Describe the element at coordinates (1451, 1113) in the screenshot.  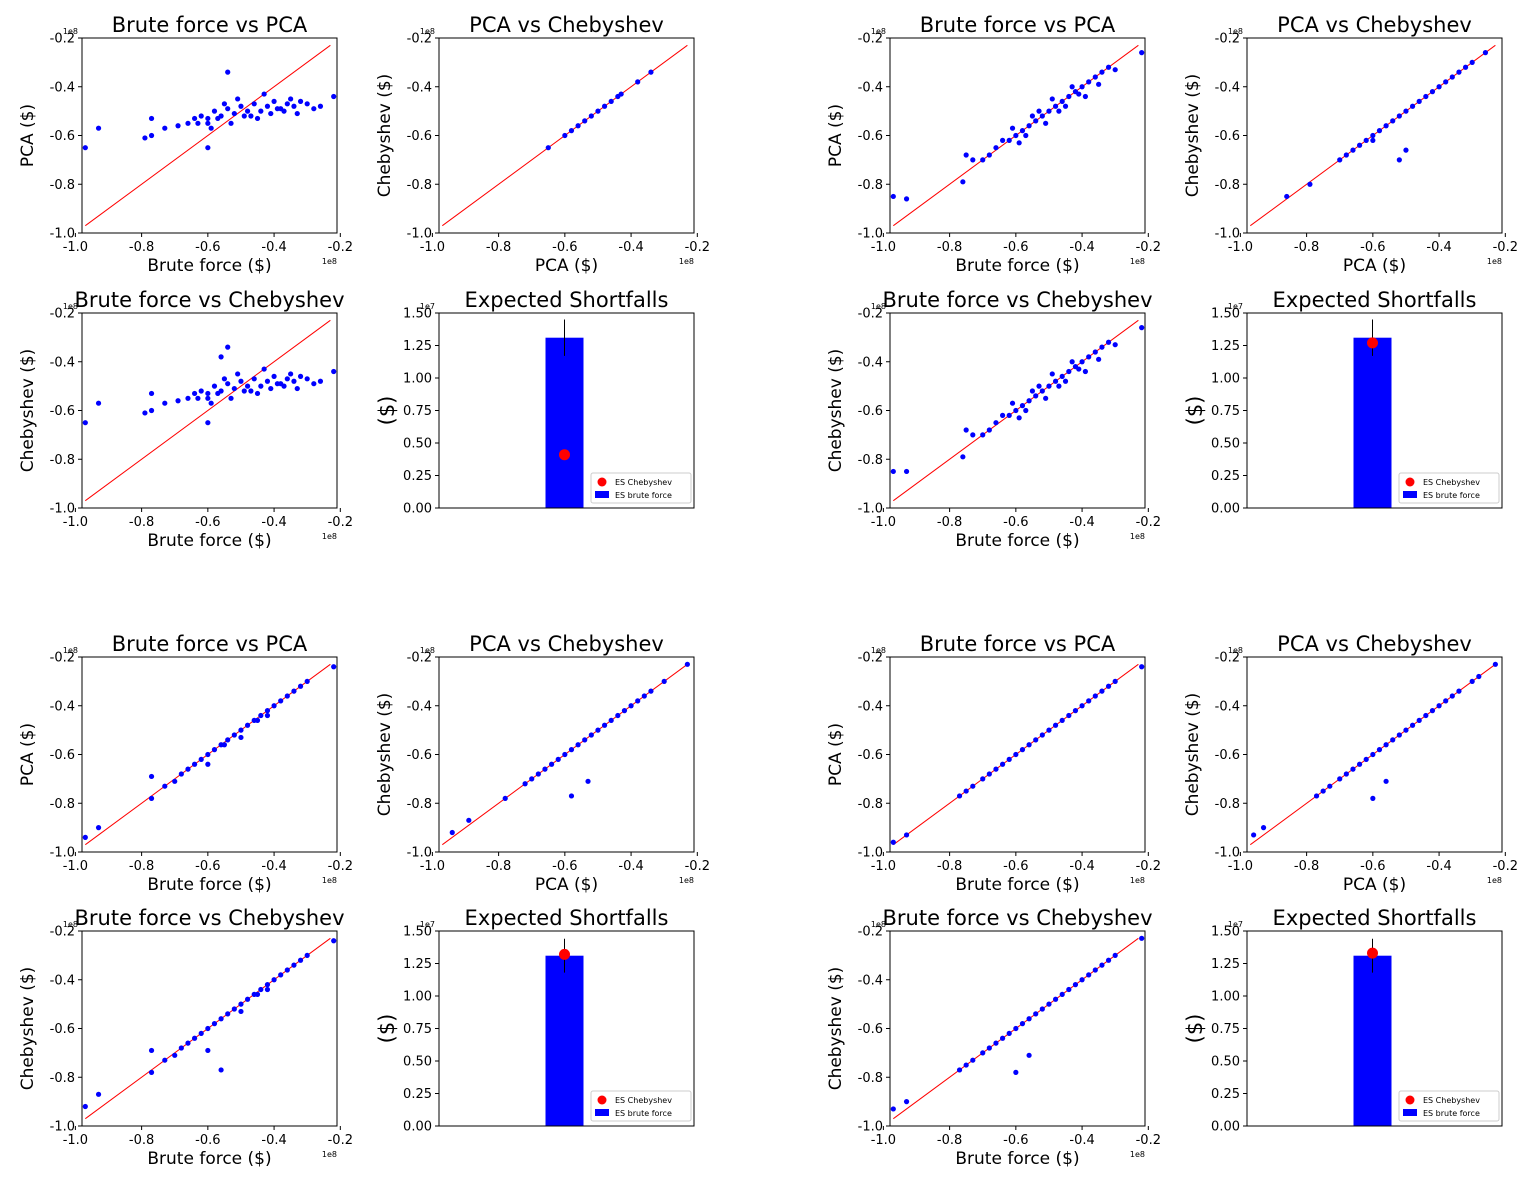
I see `legend-label-brute-force: ES brute force` at that location.